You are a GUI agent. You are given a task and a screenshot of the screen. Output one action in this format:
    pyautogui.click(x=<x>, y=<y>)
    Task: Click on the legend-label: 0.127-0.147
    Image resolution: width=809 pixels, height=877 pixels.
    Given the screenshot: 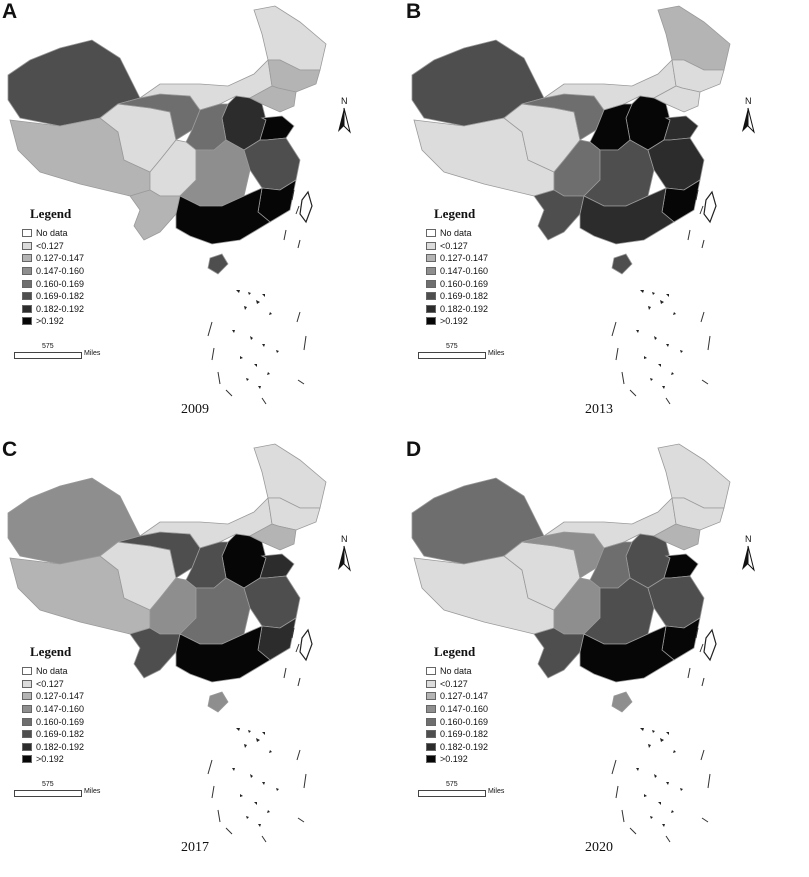 What is the action you would take?
    pyautogui.click(x=464, y=696)
    